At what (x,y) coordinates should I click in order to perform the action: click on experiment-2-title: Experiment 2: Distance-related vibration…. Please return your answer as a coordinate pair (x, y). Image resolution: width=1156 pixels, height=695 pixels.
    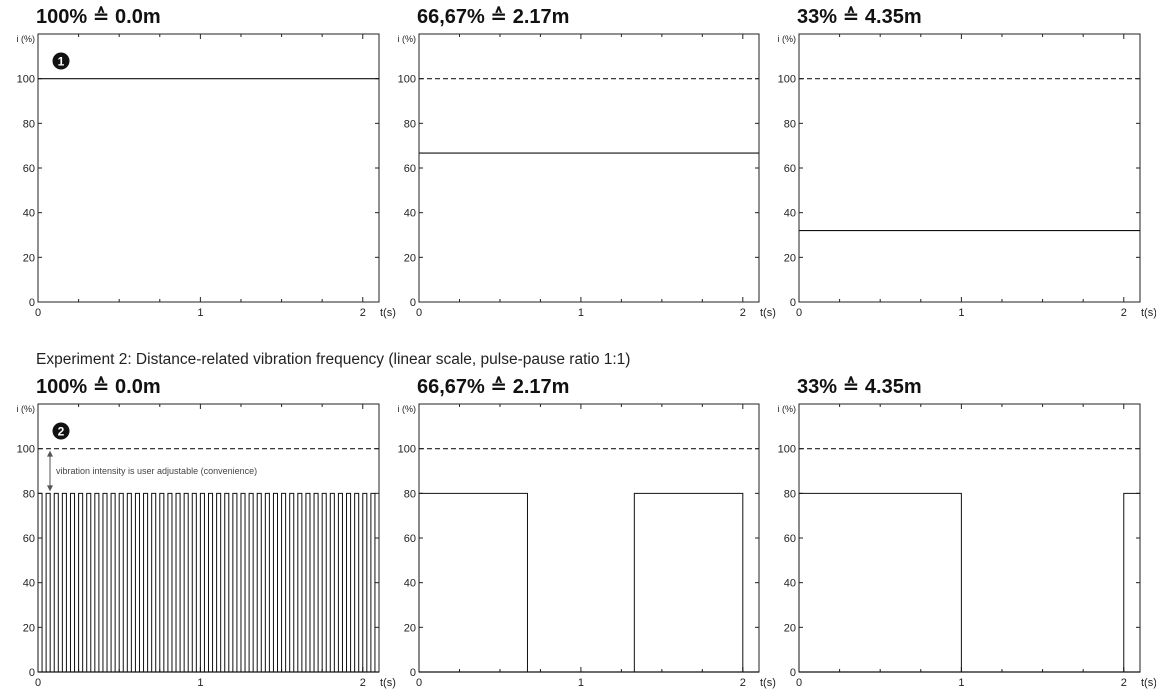
    Looking at the image, I should click on (333, 359).